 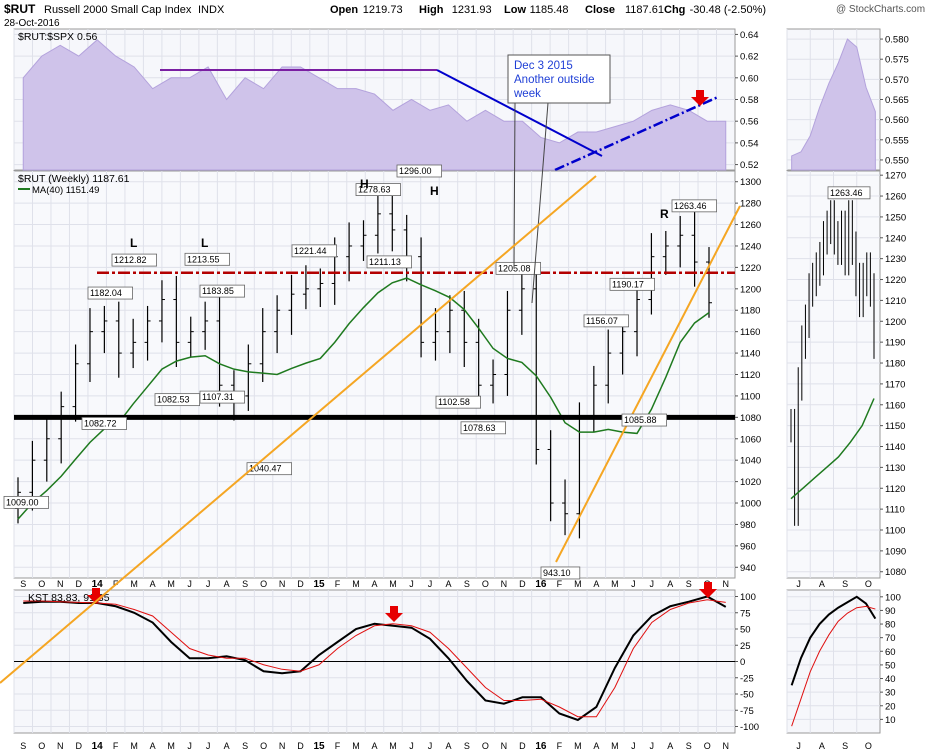 I want to click on ohlc-label: Low, so click(x=515, y=10).